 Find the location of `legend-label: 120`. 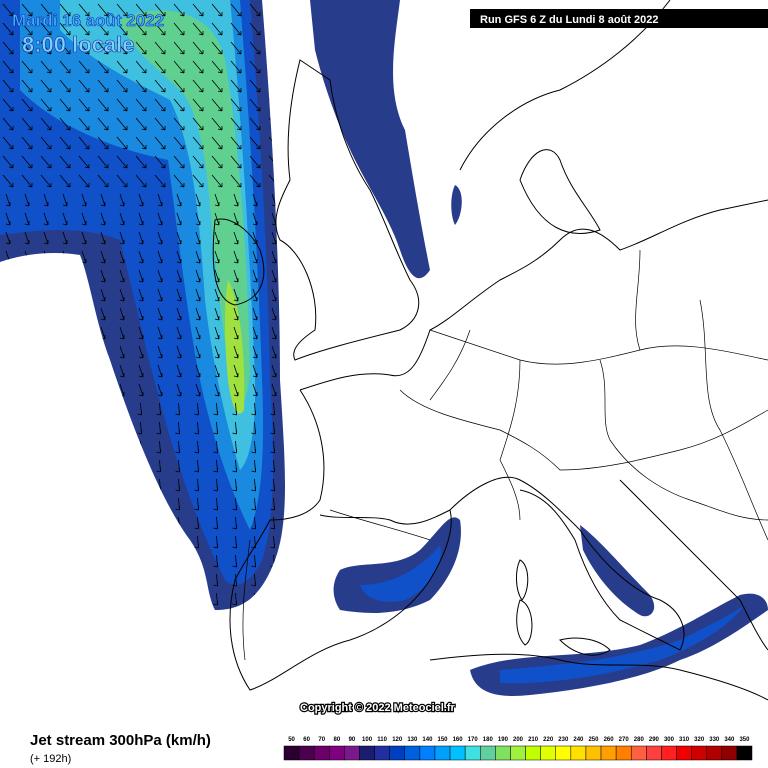

legend-label: 120 is located at coordinates (397, 740).